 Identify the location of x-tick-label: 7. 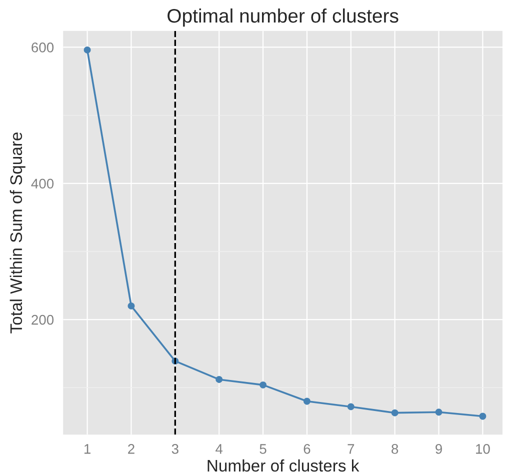
(351, 449).